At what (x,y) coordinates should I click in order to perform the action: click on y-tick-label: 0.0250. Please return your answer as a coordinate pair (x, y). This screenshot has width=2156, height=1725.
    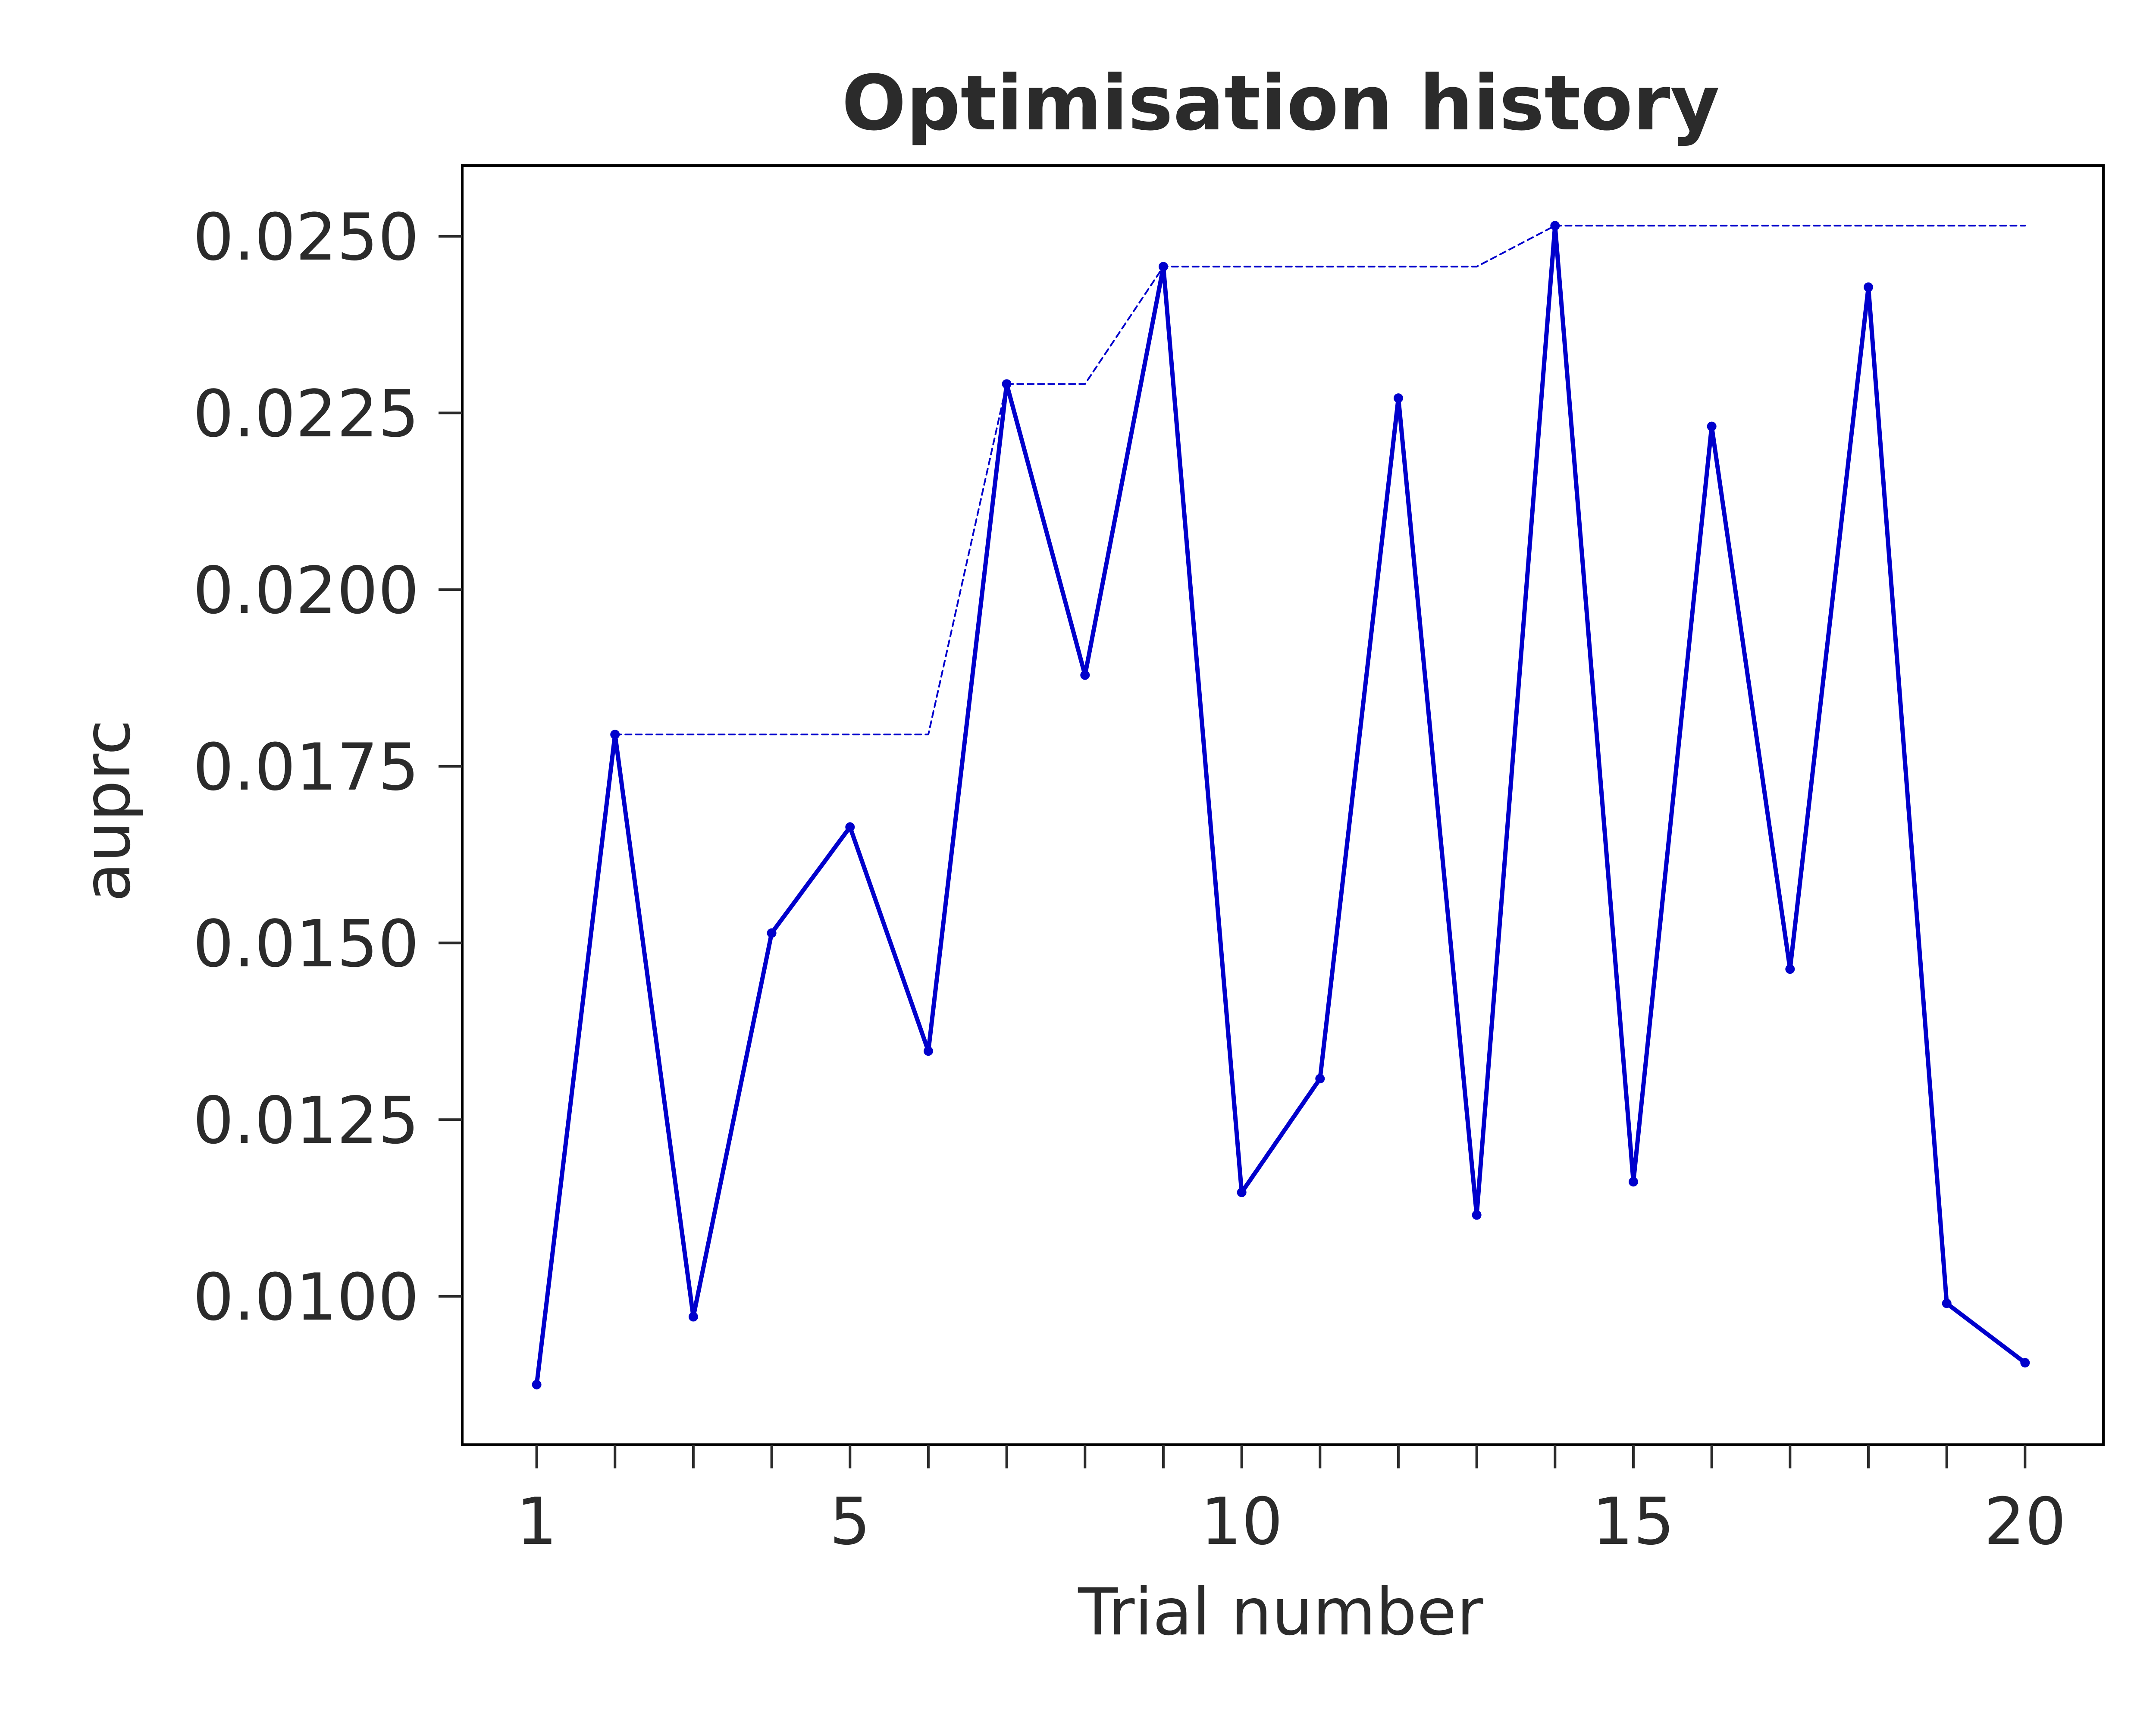
    Looking at the image, I should click on (306, 238).